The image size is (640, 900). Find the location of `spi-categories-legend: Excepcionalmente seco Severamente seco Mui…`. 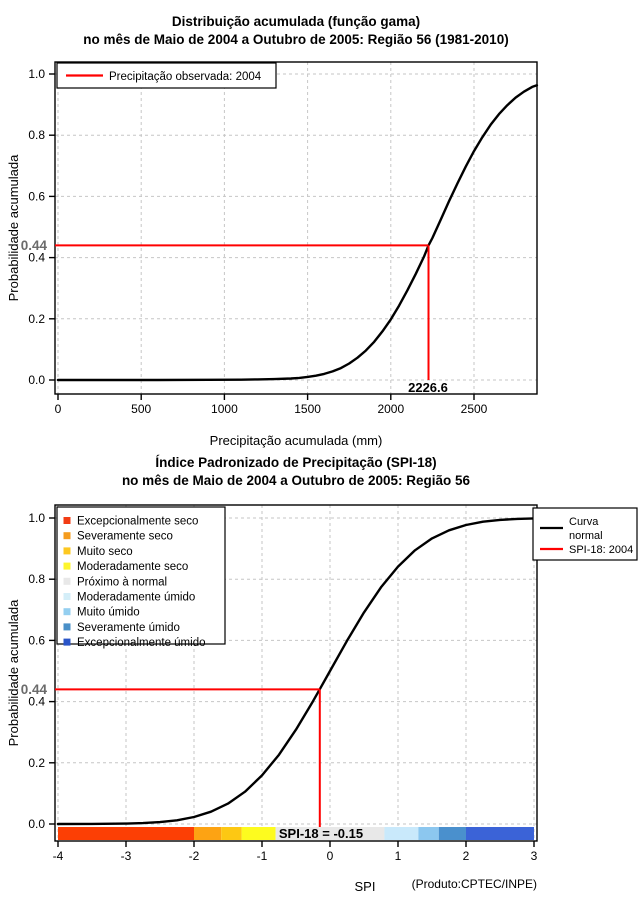

spi-categories-legend: Excepcionalmente seco Severamente seco Mui… is located at coordinates (141, 577).